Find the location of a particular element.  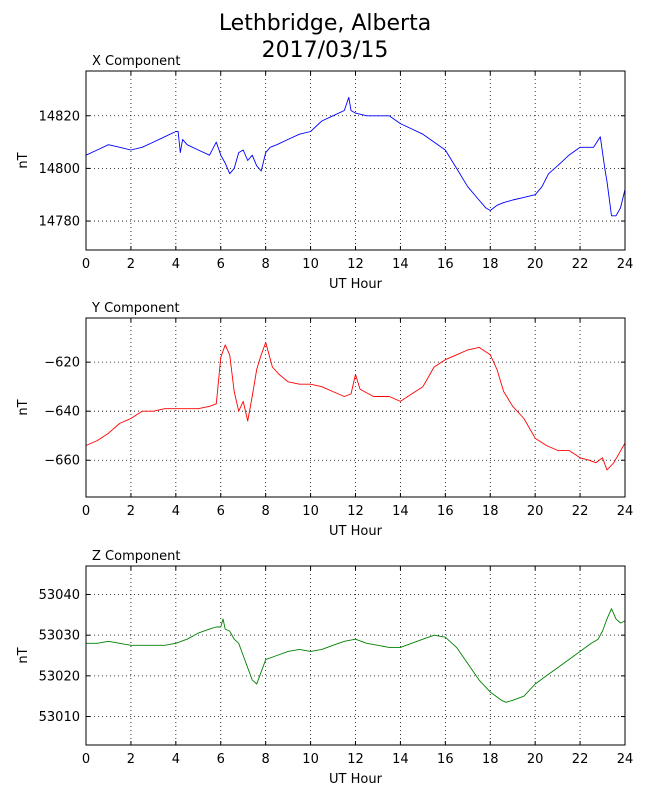

panel-x-series-line is located at coordinates (355, 156).